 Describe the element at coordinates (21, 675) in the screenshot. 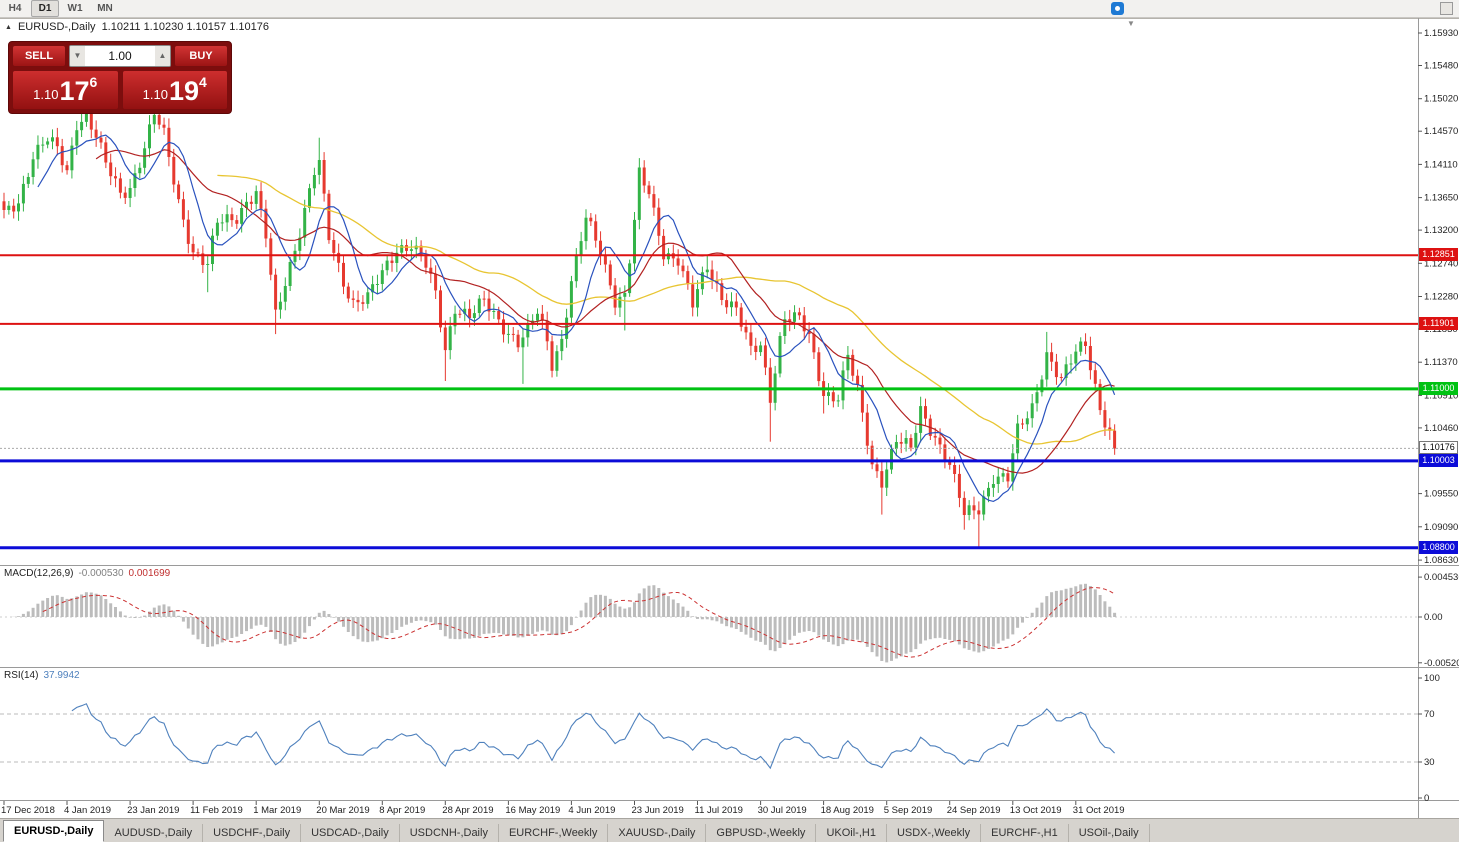

I see `rsi-name: RSI(14)` at that location.